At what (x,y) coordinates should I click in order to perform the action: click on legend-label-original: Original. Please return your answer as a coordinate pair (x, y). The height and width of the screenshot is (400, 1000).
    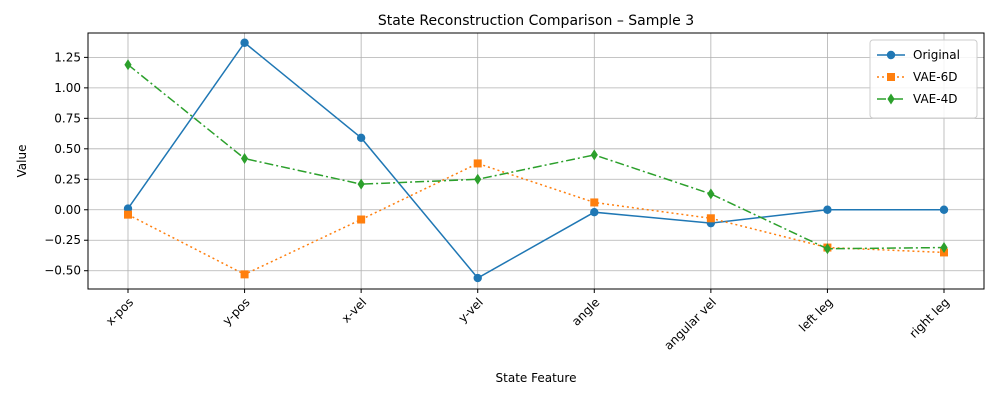
    Looking at the image, I should click on (936, 55).